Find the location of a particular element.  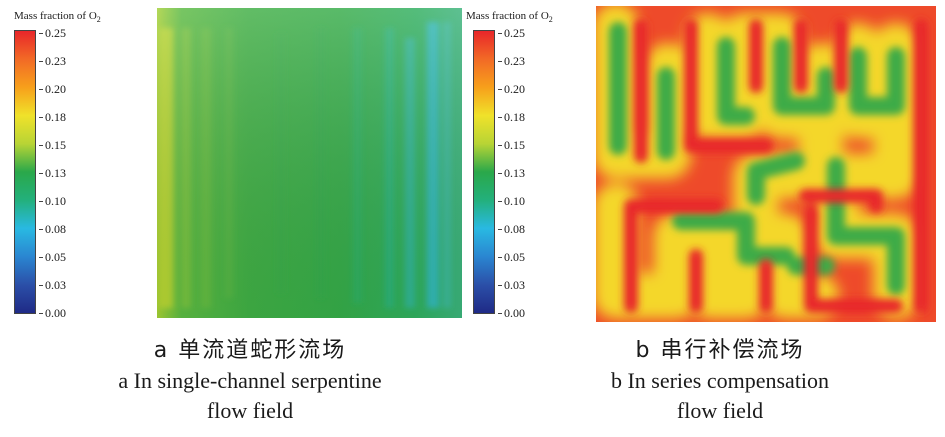

legend-title-a: Mass fraction of O2 is located at coordinates (57, 17).